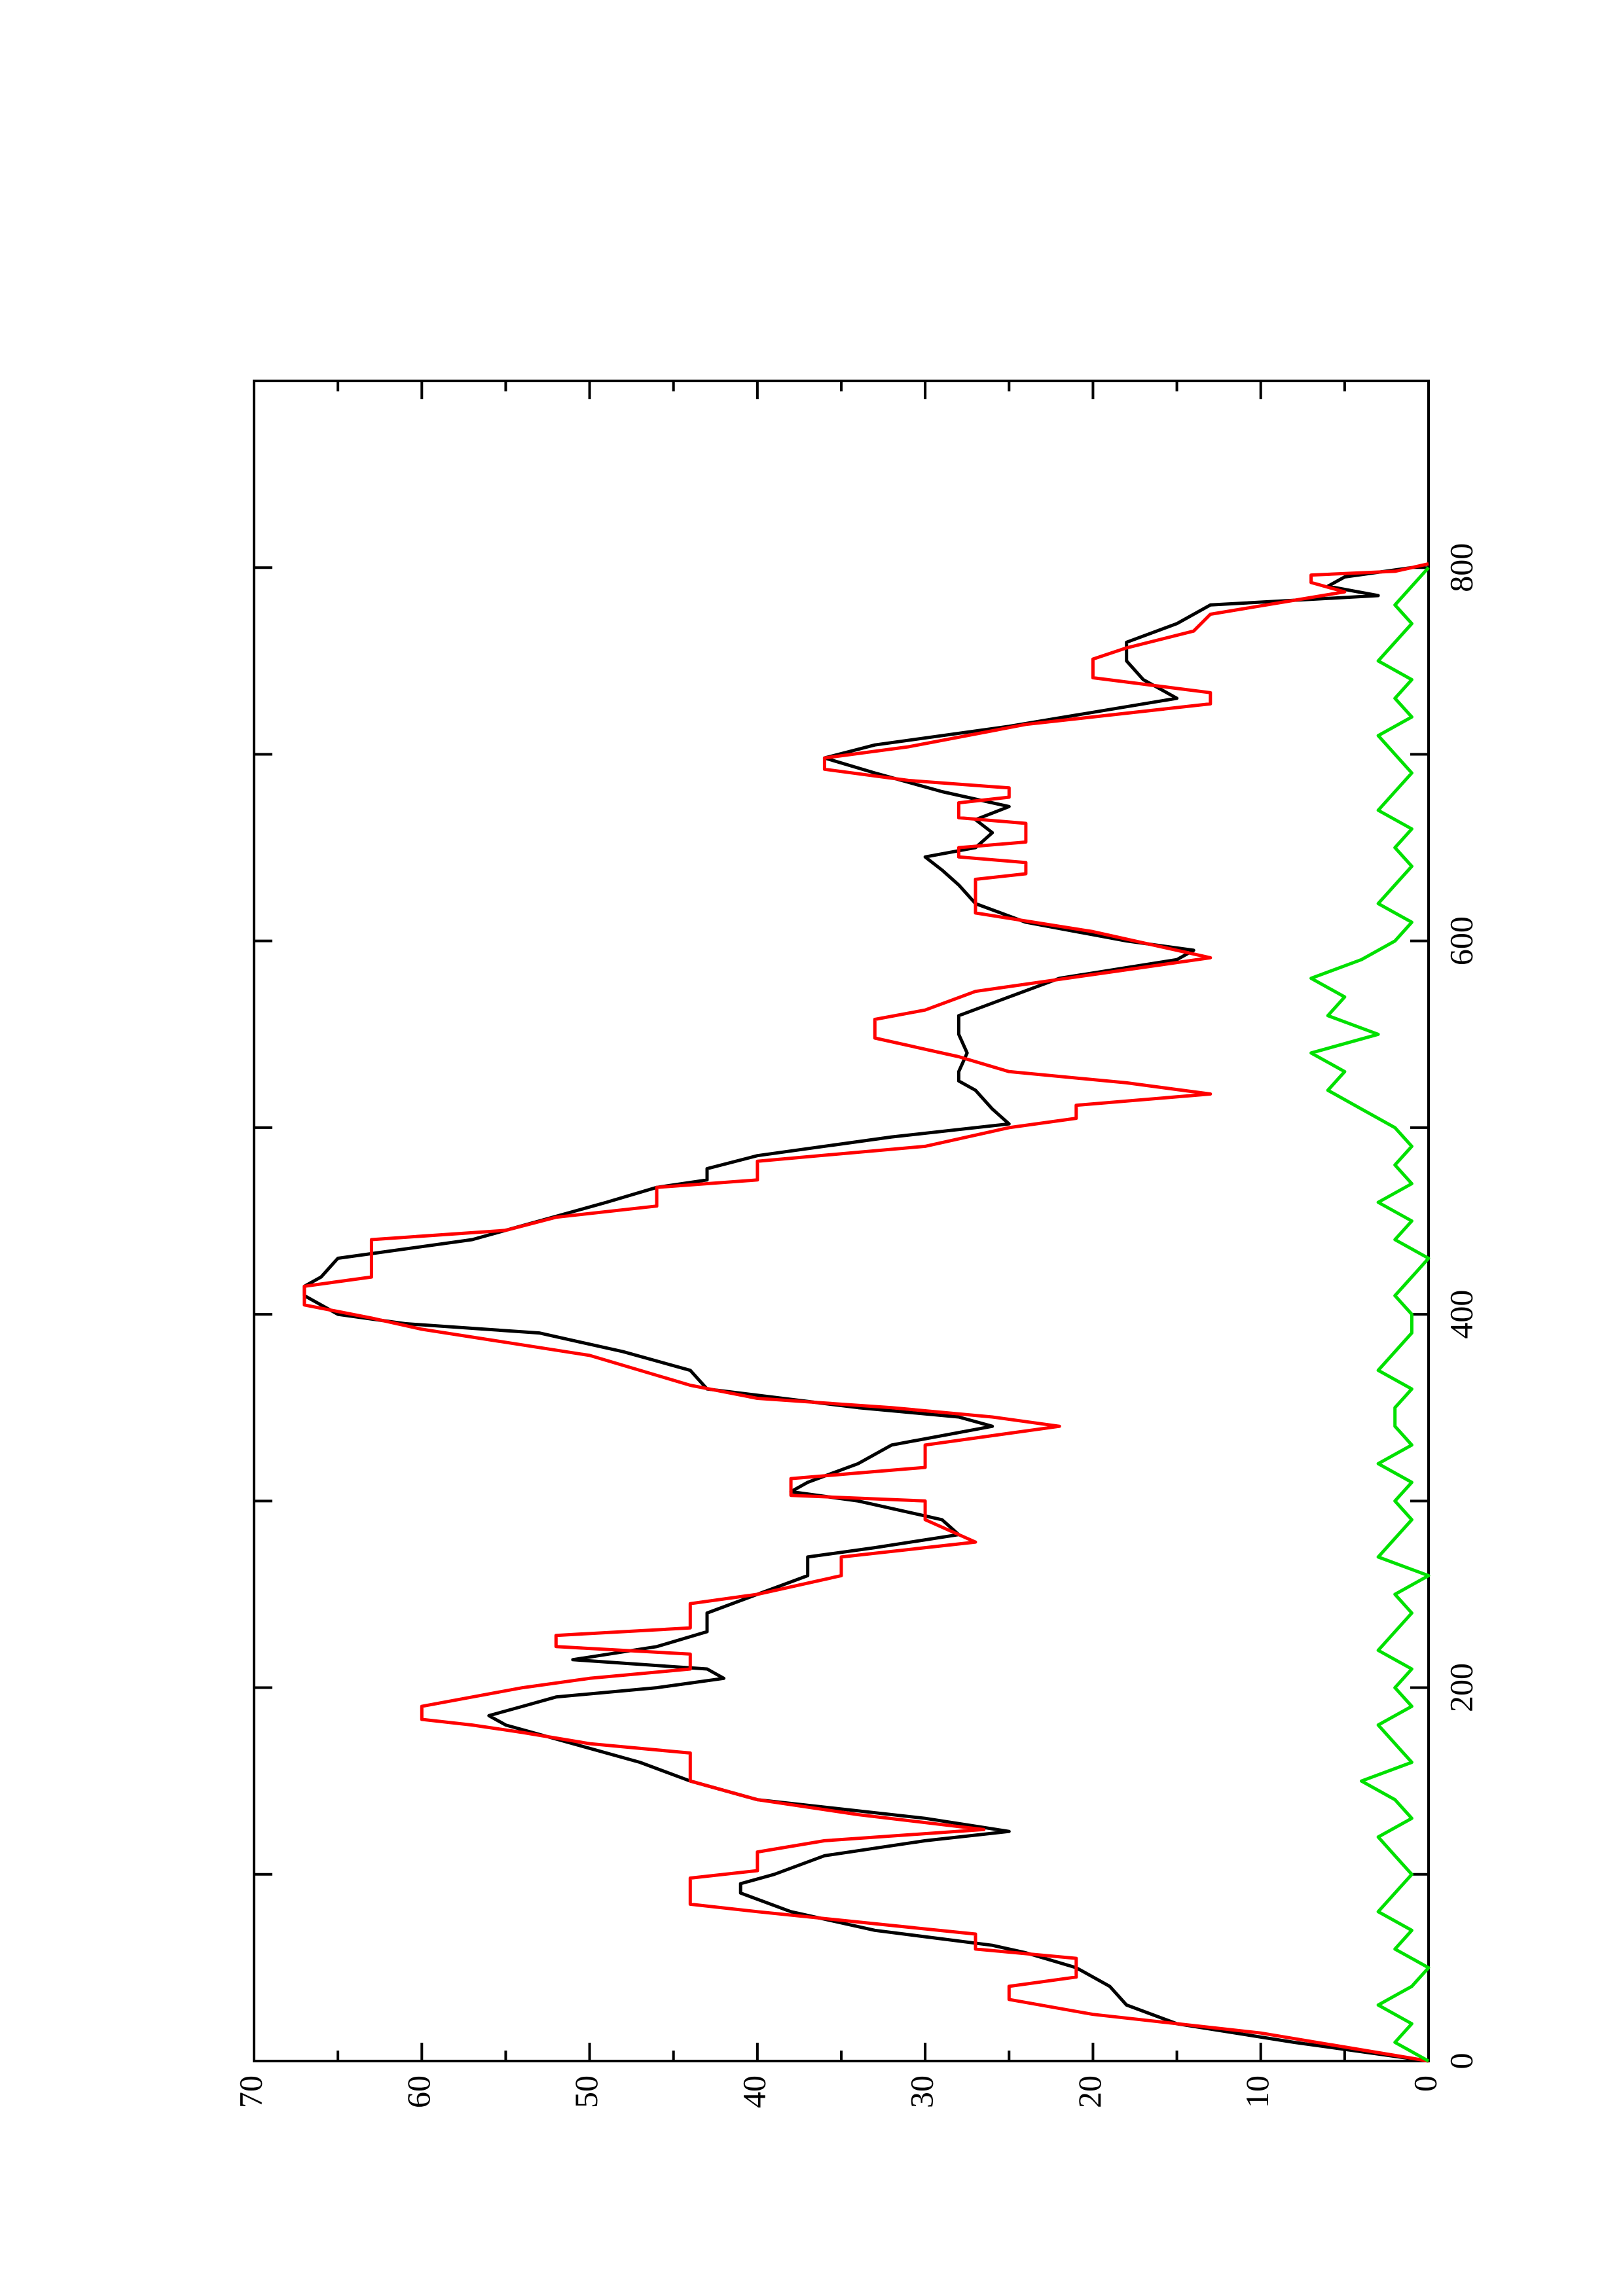  I want to click on y-tick-label: 0, so click(1424, 2083).